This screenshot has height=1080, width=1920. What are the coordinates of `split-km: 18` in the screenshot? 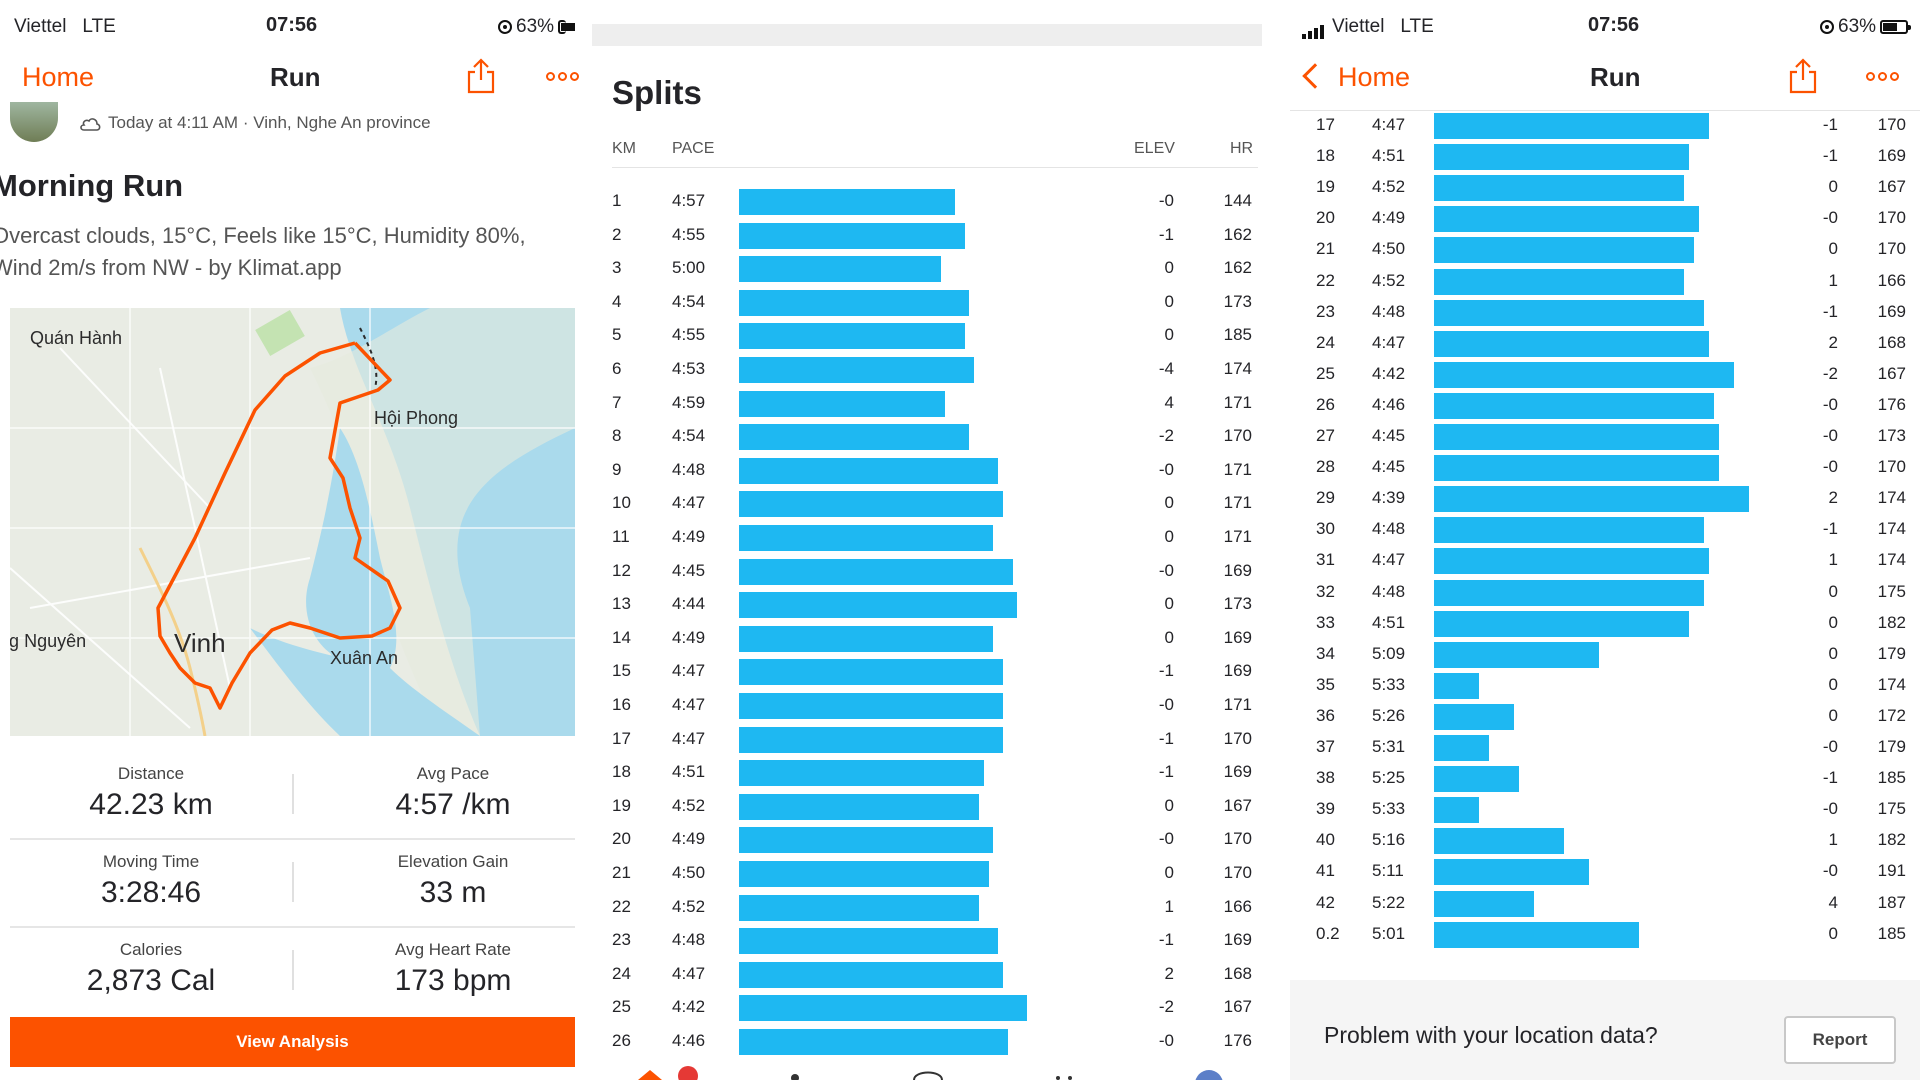 It's located at (621, 772).